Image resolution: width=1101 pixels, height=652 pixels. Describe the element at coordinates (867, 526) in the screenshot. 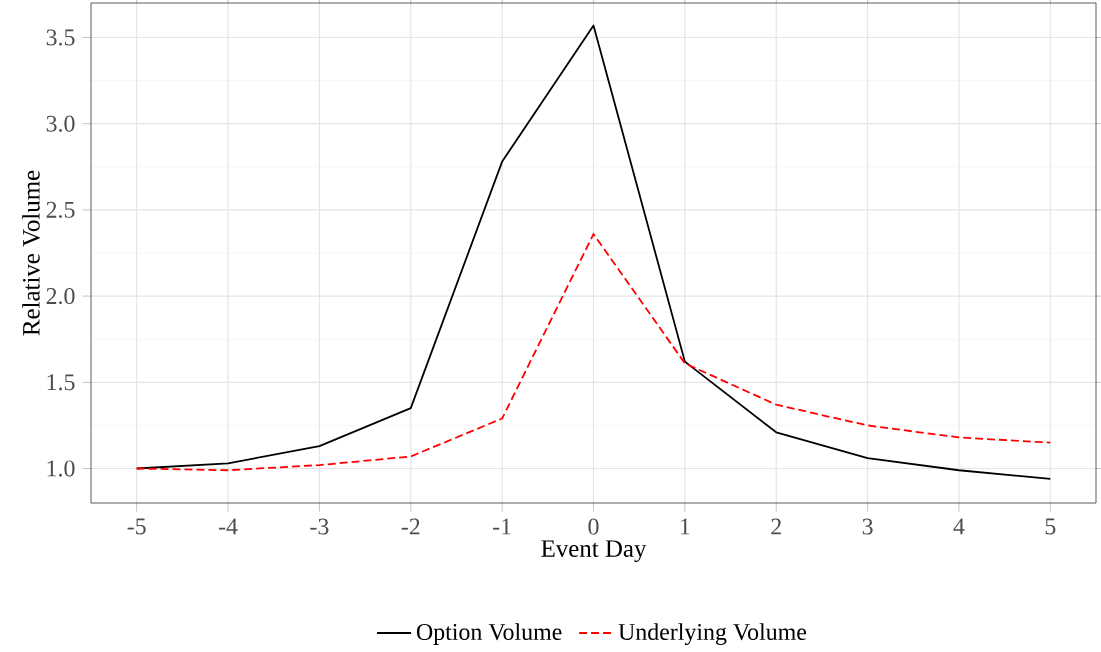

I see `x-tick-label: 3` at that location.